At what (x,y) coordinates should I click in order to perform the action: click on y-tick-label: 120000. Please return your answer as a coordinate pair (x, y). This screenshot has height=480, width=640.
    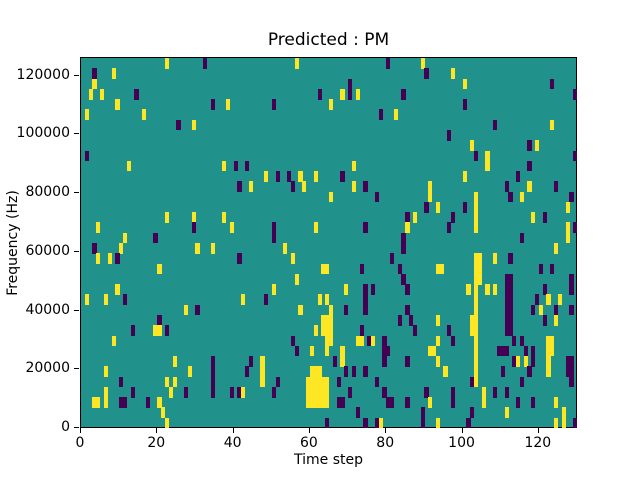
    Looking at the image, I should click on (43, 74).